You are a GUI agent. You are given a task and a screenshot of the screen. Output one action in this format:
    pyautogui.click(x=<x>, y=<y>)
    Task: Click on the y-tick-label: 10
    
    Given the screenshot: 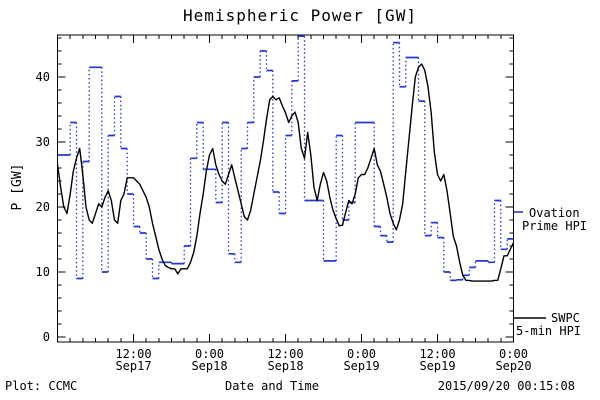 What is the action you would take?
    pyautogui.click(x=43, y=272)
    